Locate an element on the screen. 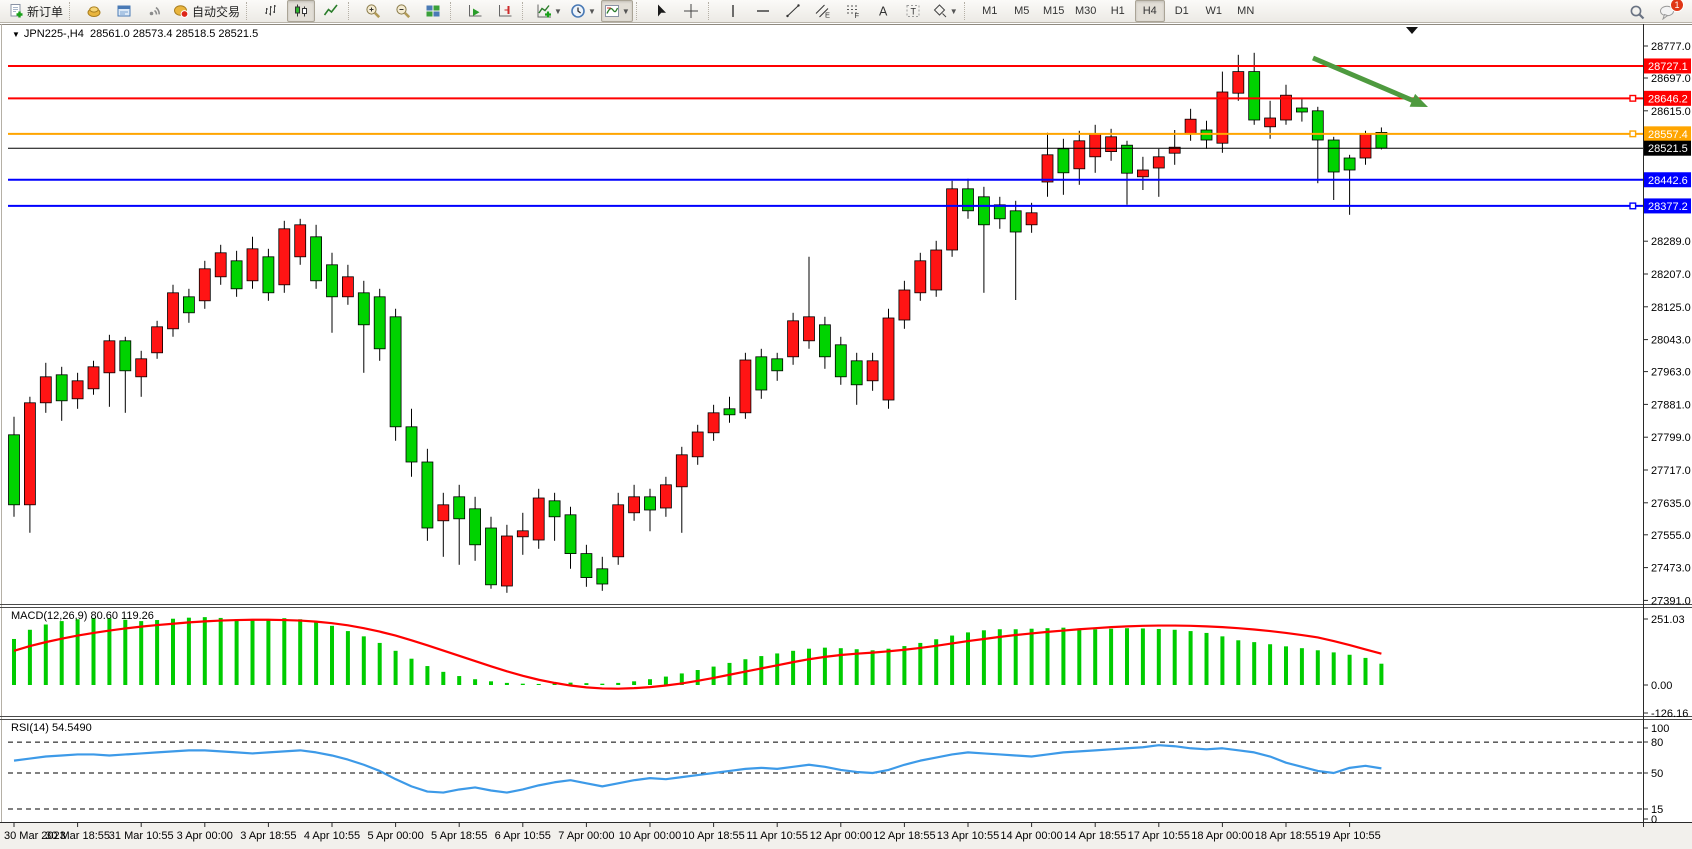  time-label: 30 Mar 2023 is located at coordinates (35, 836).